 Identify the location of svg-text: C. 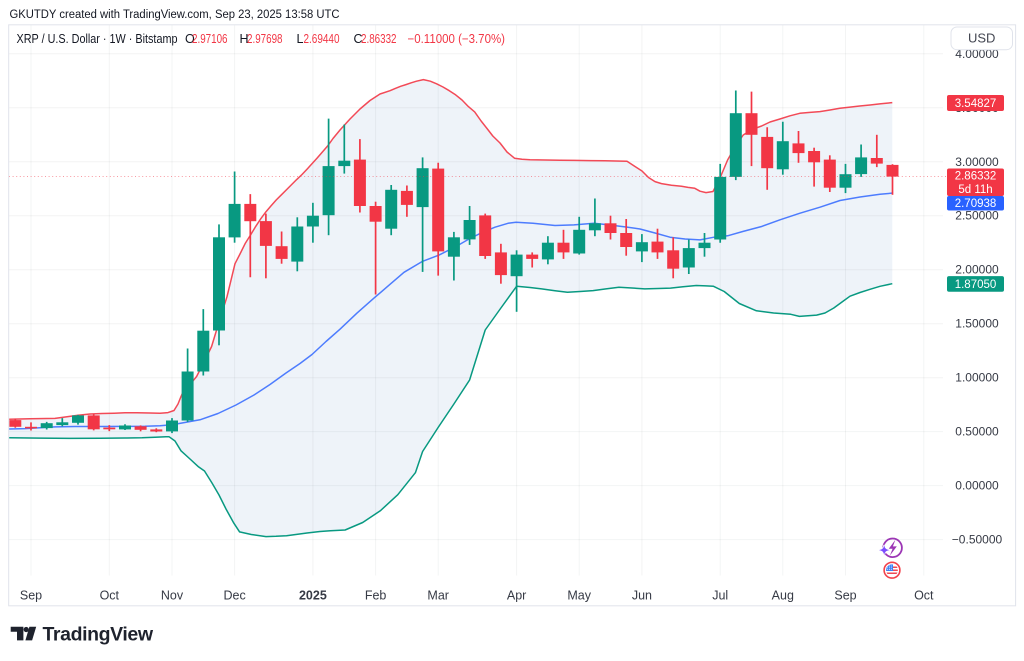
(358, 39).